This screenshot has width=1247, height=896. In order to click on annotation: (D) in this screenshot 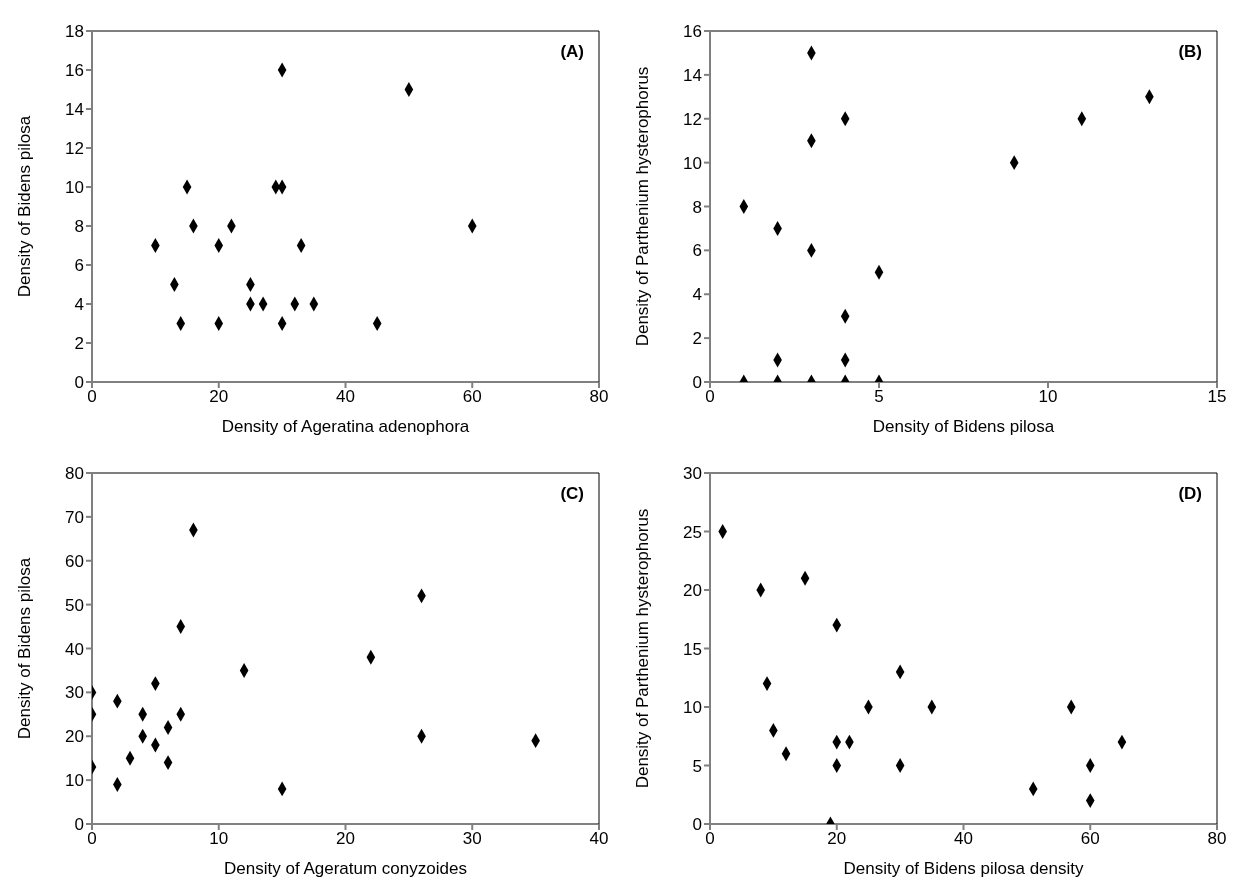, I will do `click(1190, 494)`.